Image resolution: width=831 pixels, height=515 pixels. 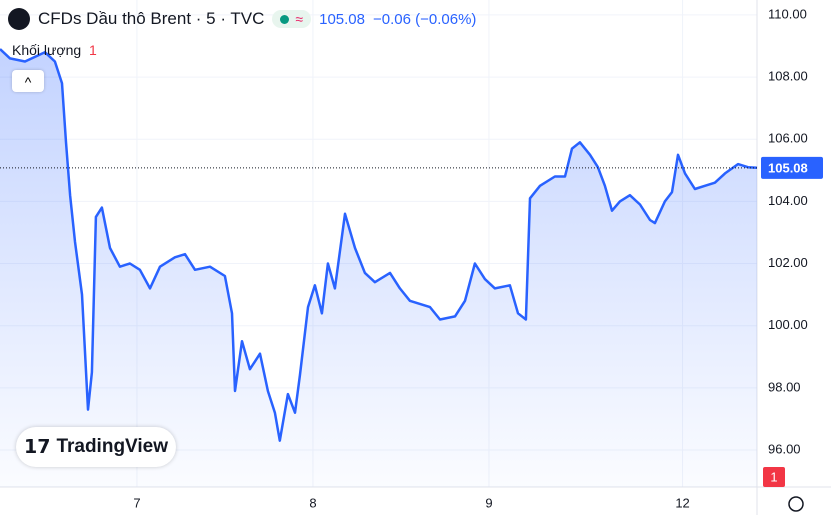 What do you see at coordinates (112, 446) in the screenshot?
I see `watermark-text: TradingView` at bounding box center [112, 446].